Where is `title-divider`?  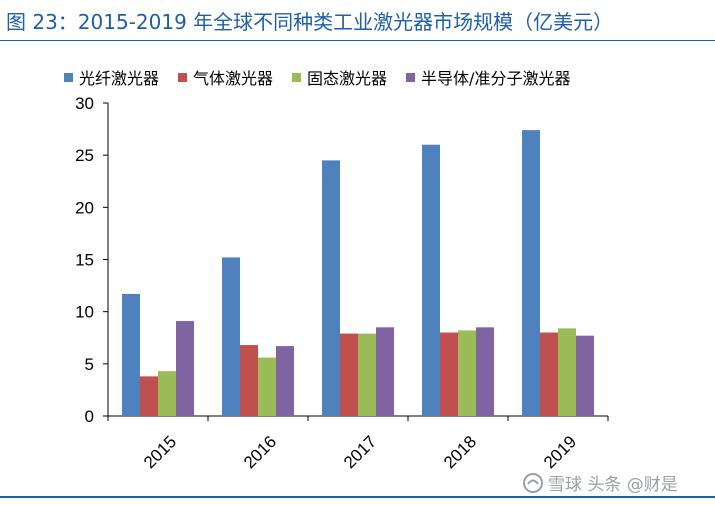 title-divider is located at coordinates (357, 40).